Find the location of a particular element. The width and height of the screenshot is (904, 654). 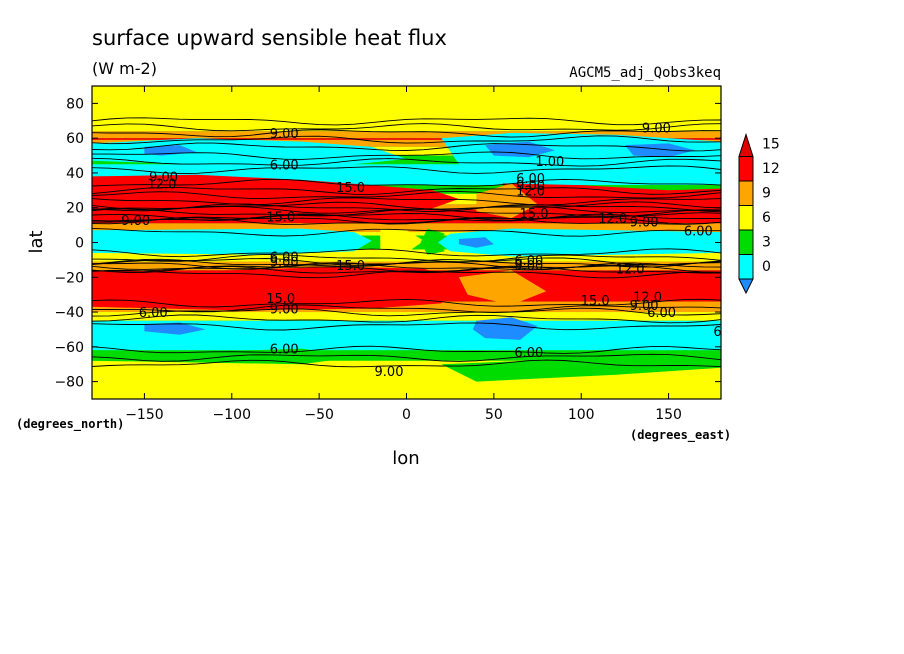

region-red-south-west is located at coordinates (275, 288).